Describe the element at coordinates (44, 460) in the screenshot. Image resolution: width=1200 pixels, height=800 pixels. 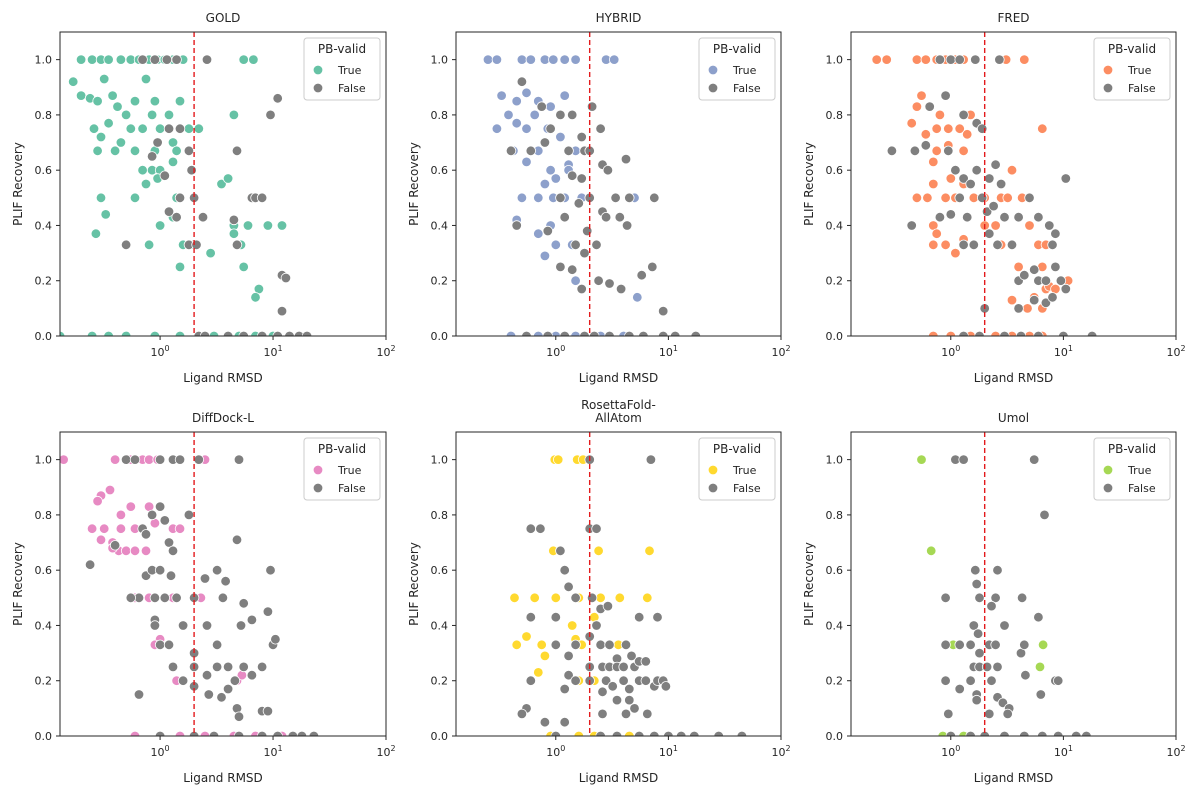
I see `y-tick-label: 1.0` at that location.